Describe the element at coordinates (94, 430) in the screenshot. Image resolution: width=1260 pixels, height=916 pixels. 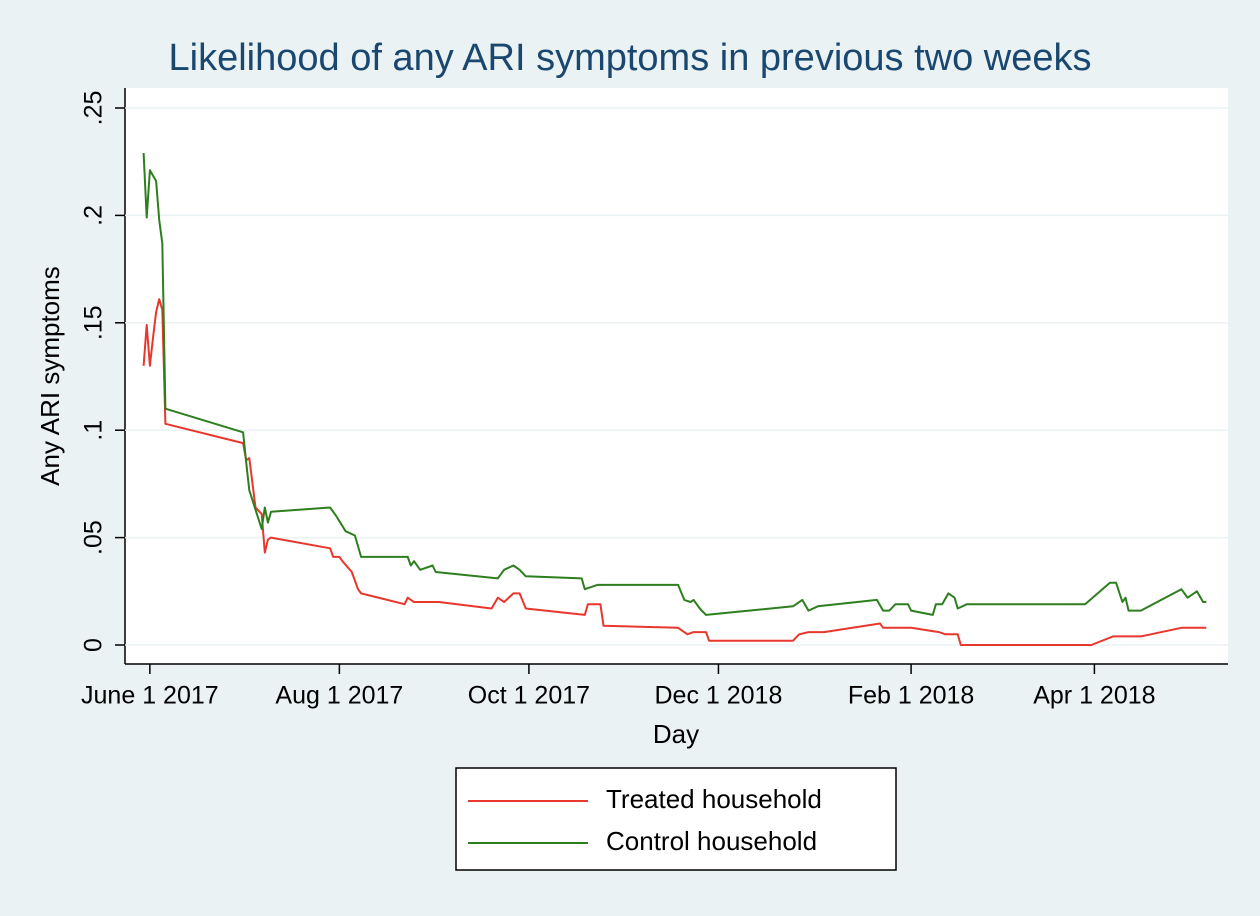
I see `y-tick-label: .1` at that location.